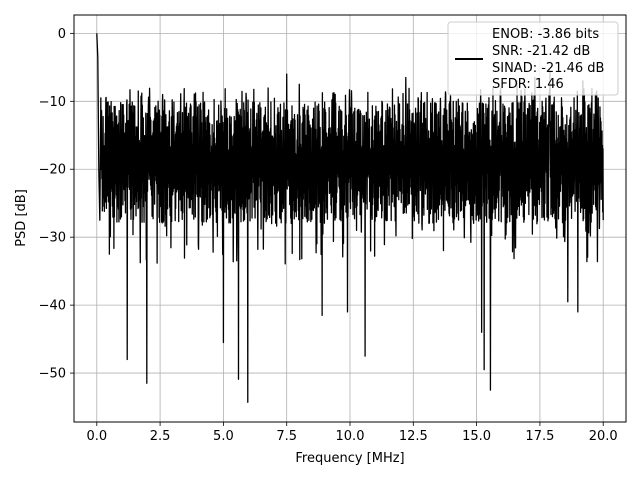 The width and height of the screenshot is (640, 480). I want to click on legend-entry-enob: ENOB: -3.86 bits, so click(545, 34).